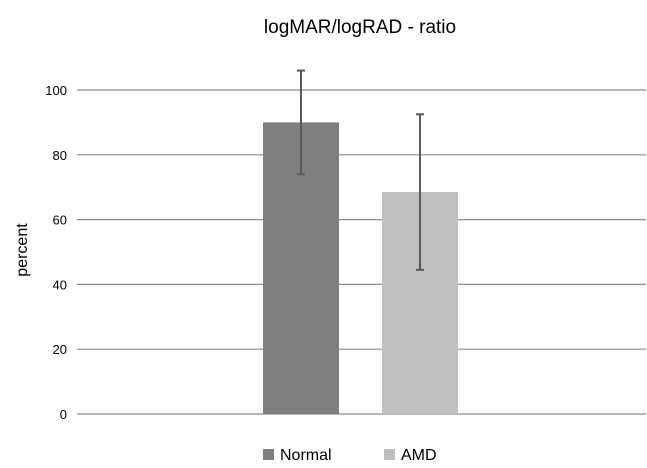  What do you see at coordinates (63, 414) in the screenshot?
I see `y-tick-label-0: 0` at bounding box center [63, 414].